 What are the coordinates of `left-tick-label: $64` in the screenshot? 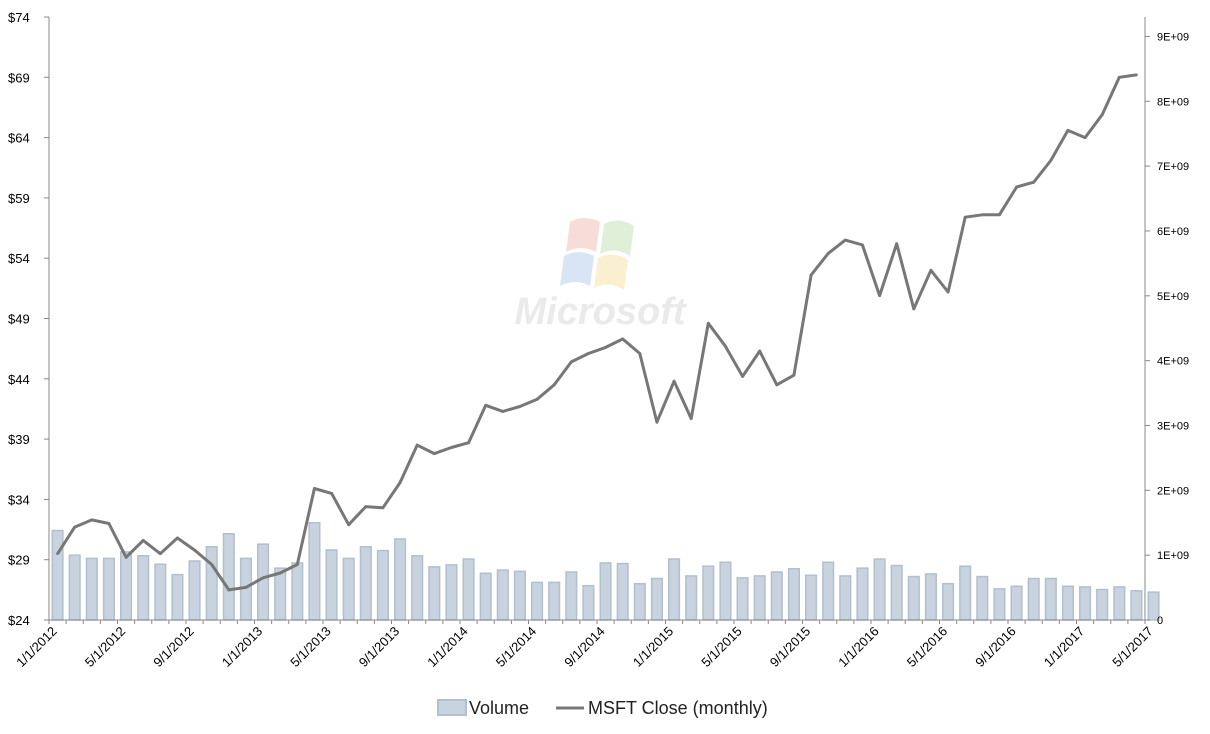 It's located at (19, 138).